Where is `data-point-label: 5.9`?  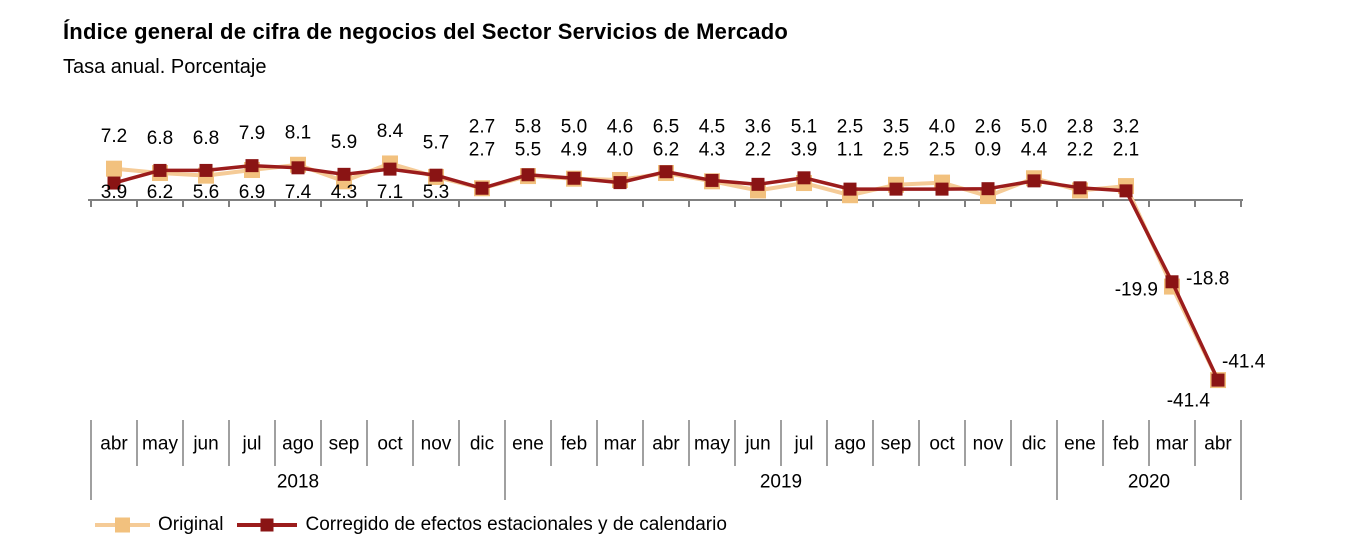
data-point-label: 5.9 is located at coordinates (344, 142).